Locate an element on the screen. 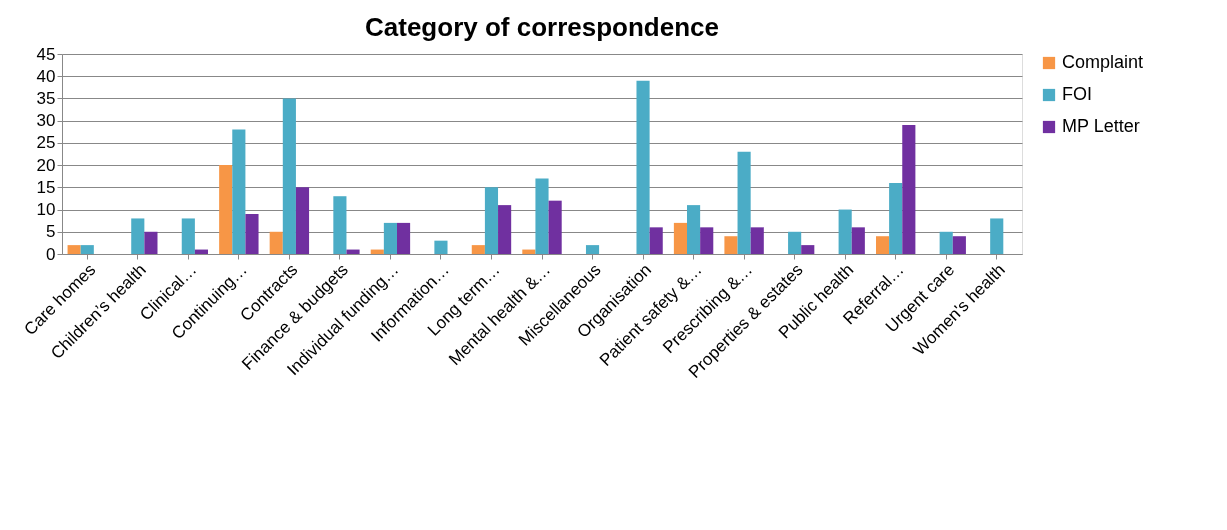 This screenshot has height=530, width=1227. legend-label: Complaint is located at coordinates (1103, 62).